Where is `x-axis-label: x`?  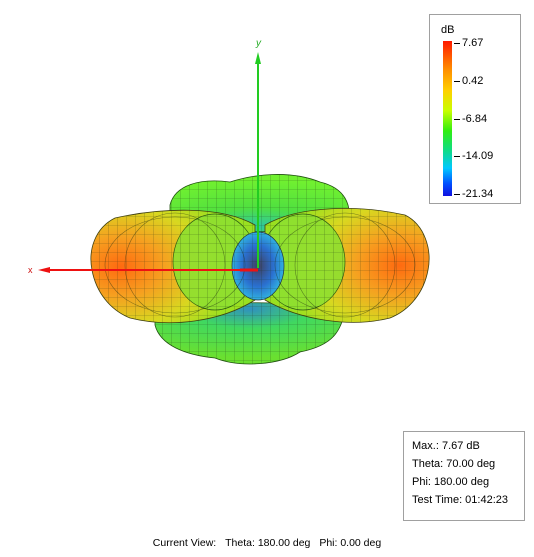
x-axis-label: x is located at coordinates (30, 270).